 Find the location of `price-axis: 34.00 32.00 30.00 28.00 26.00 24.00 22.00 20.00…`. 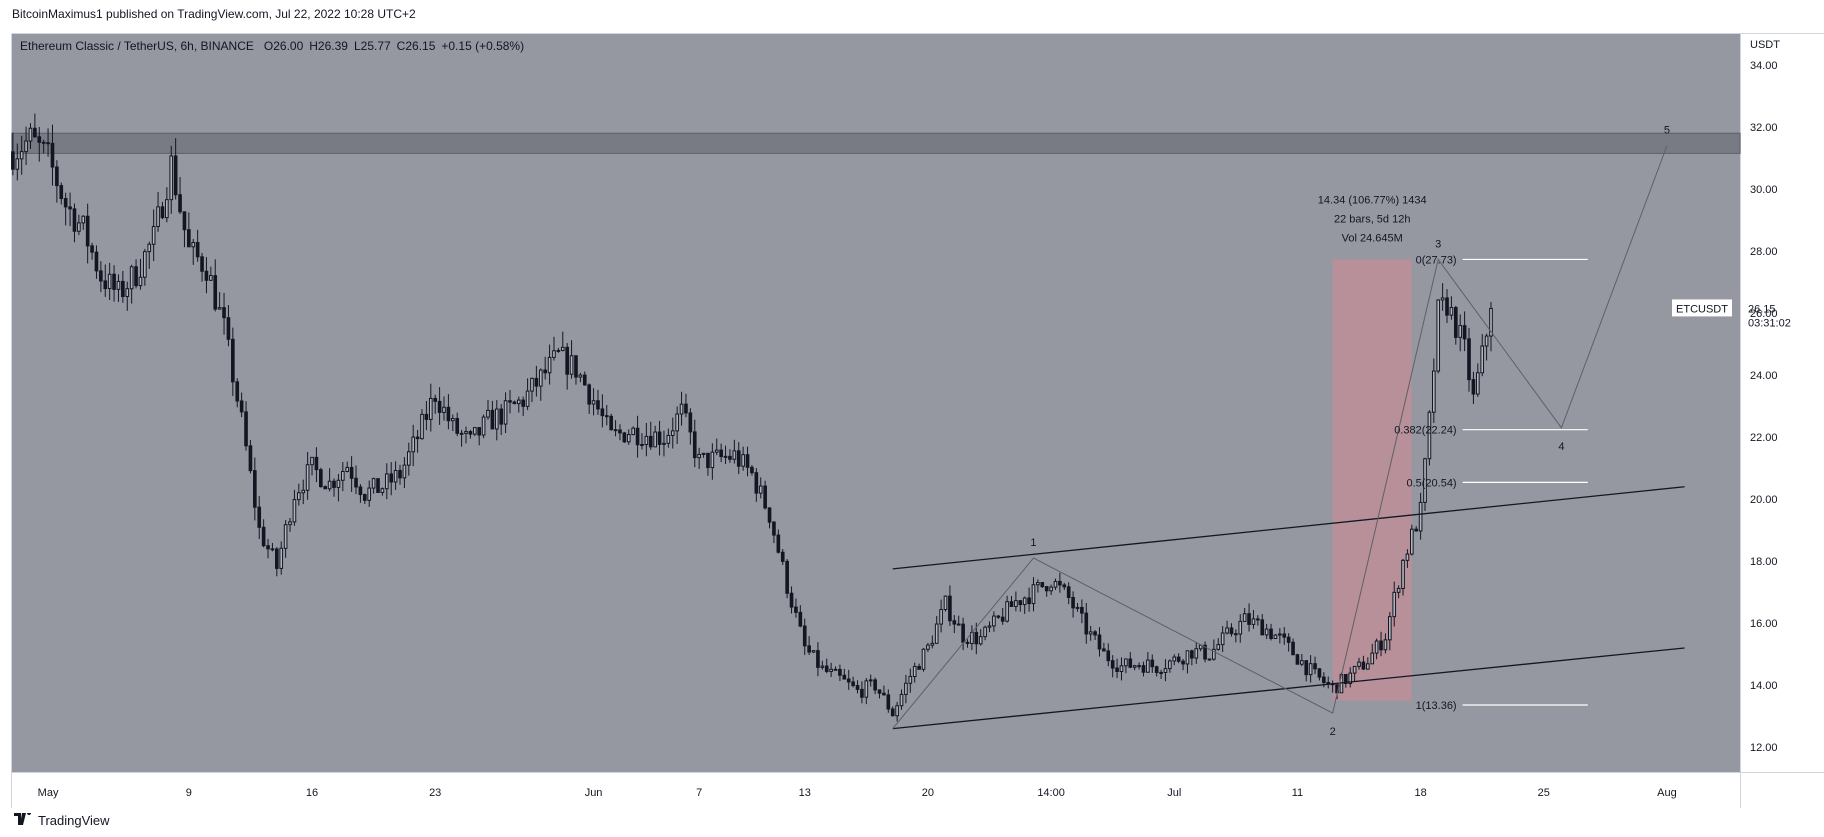

price-axis: 34.00 32.00 30.00 28.00 26.00 24.00 22.00 20.00… is located at coordinates (1764, 407).